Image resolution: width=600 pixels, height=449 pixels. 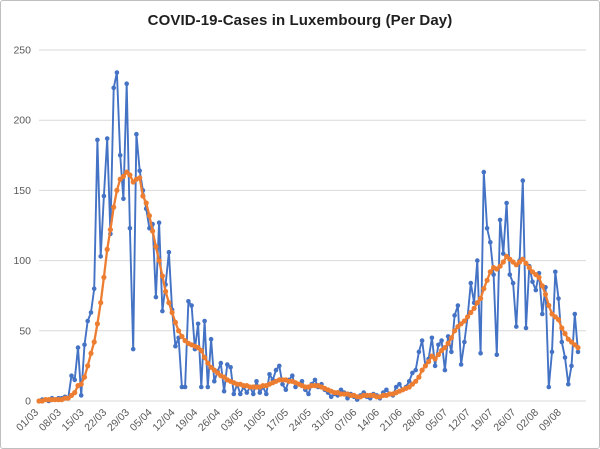 I want to click on x-axis-tick-label: 03/05, so click(x=232, y=420).